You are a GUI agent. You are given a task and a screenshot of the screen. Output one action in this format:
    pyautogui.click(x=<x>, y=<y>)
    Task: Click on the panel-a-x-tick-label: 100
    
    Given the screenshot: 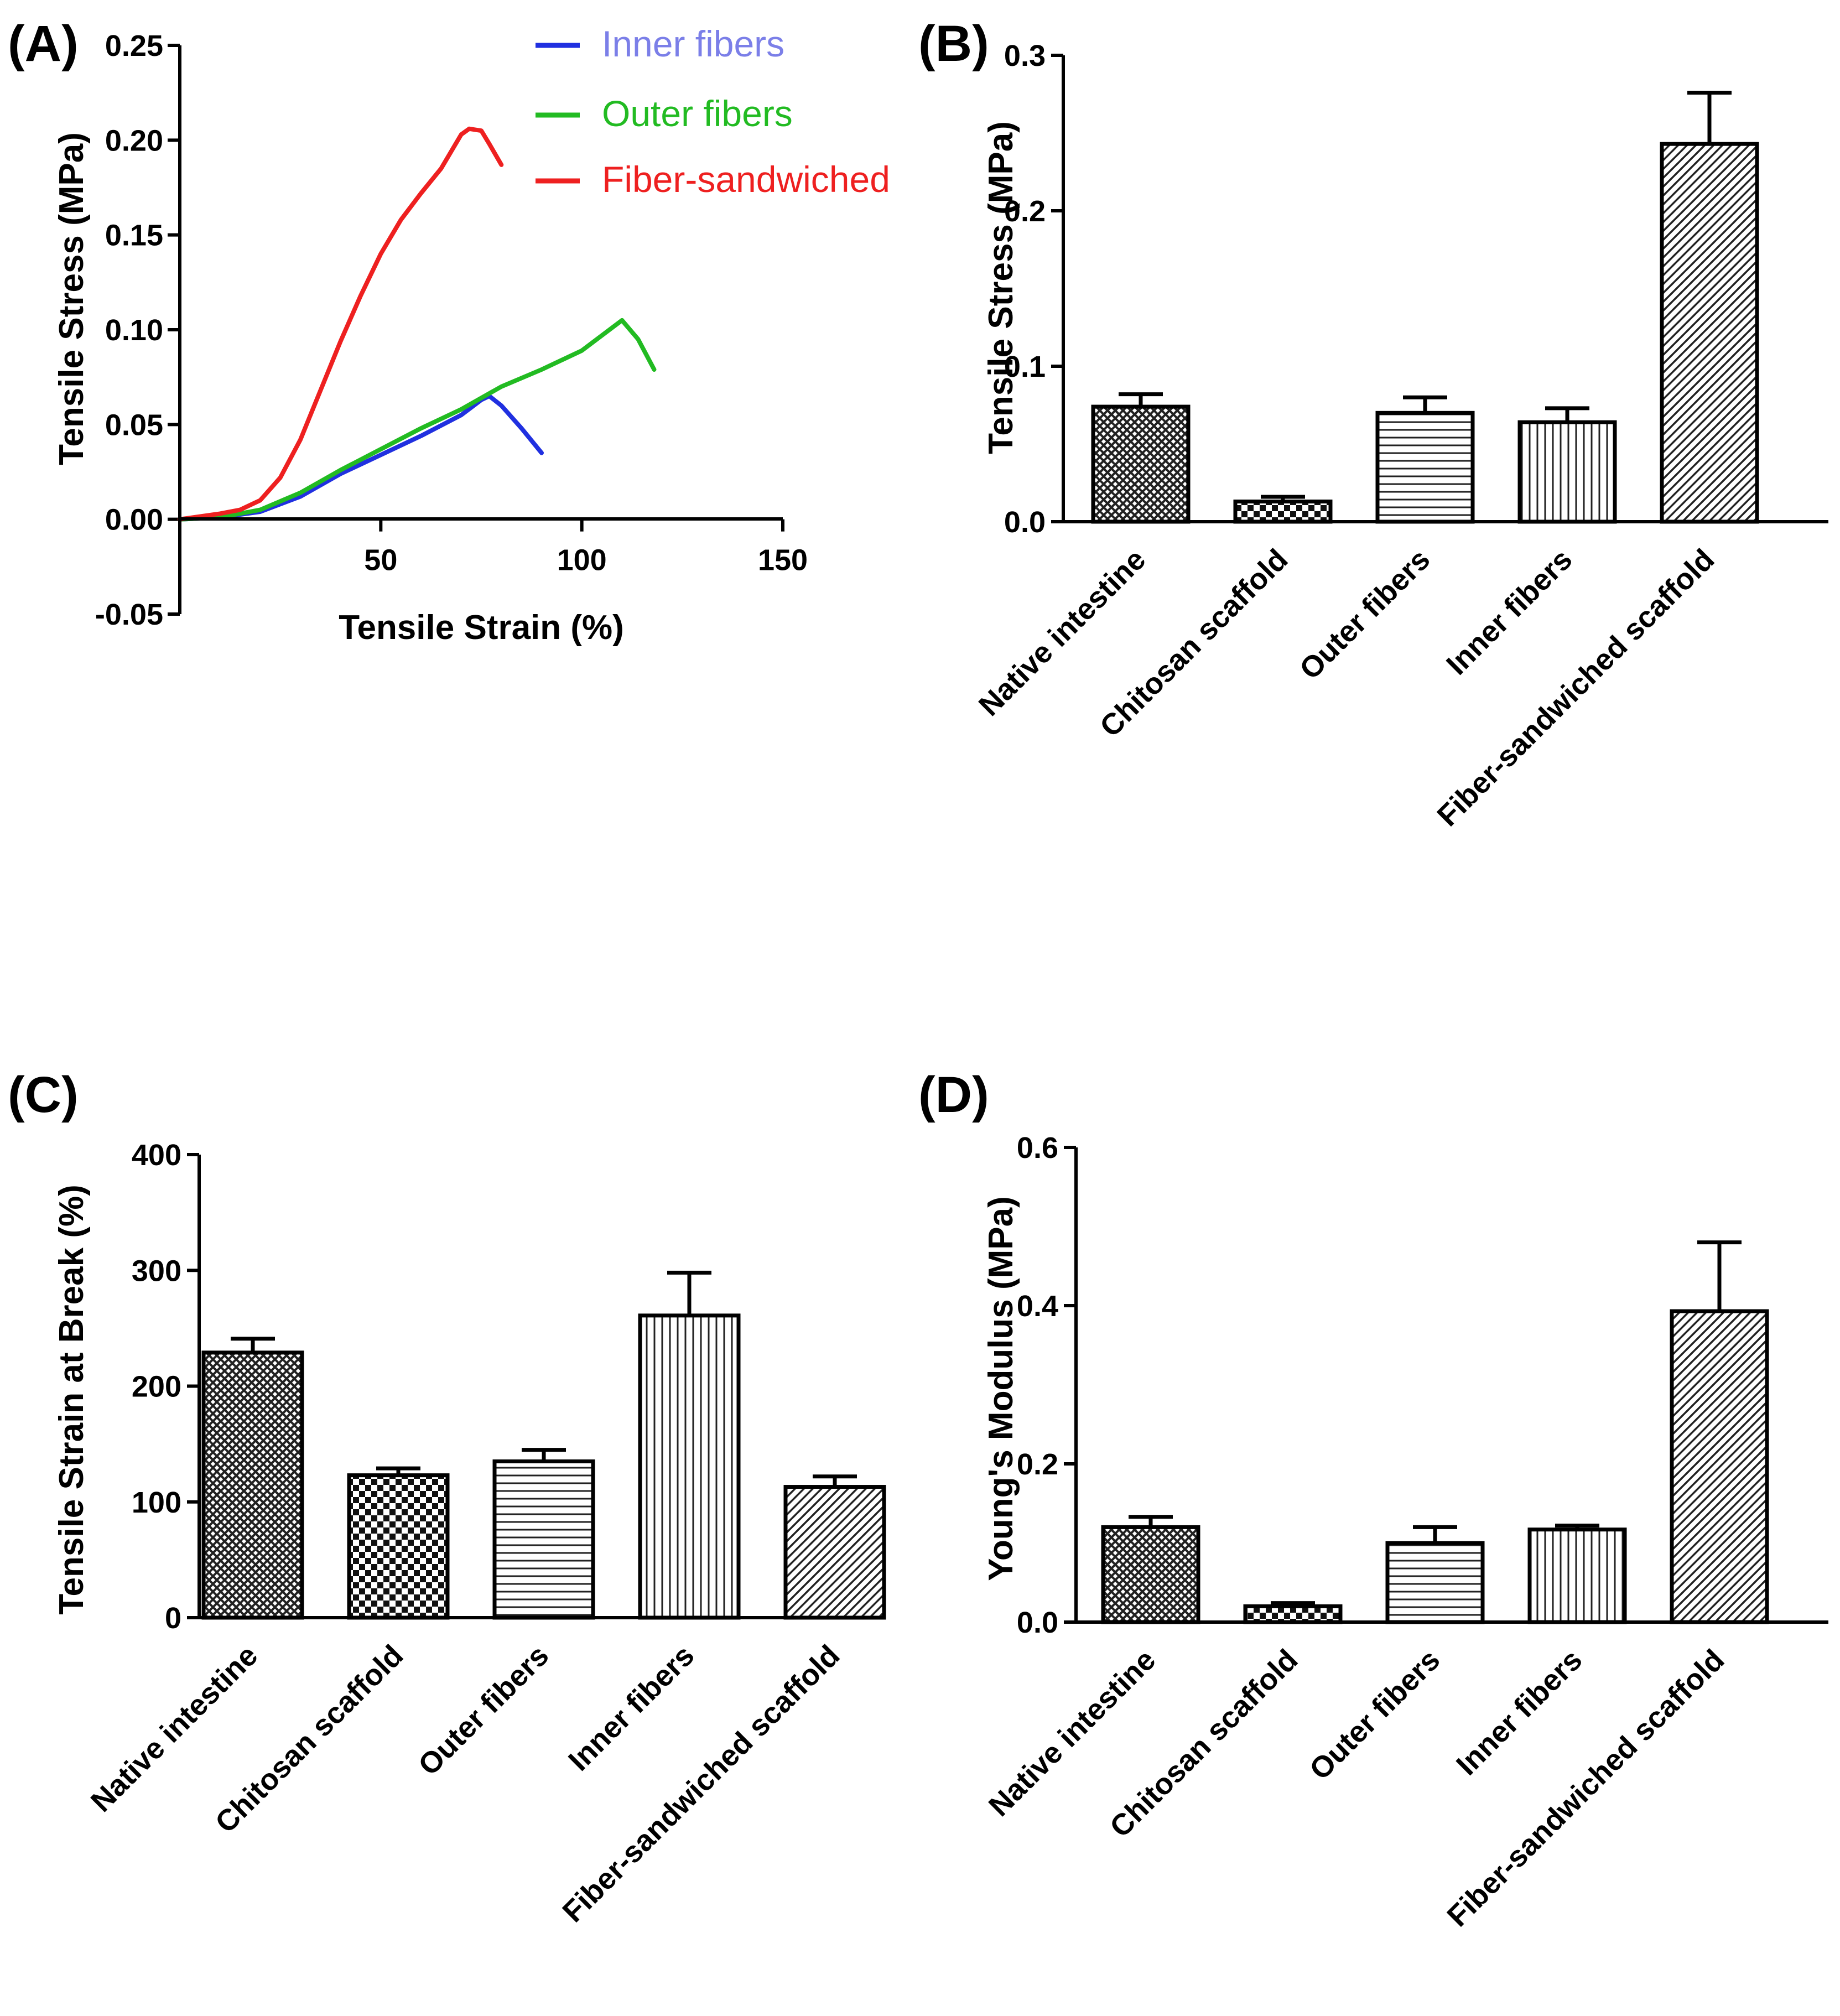 What is the action you would take?
    pyautogui.click(x=582, y=560)
    